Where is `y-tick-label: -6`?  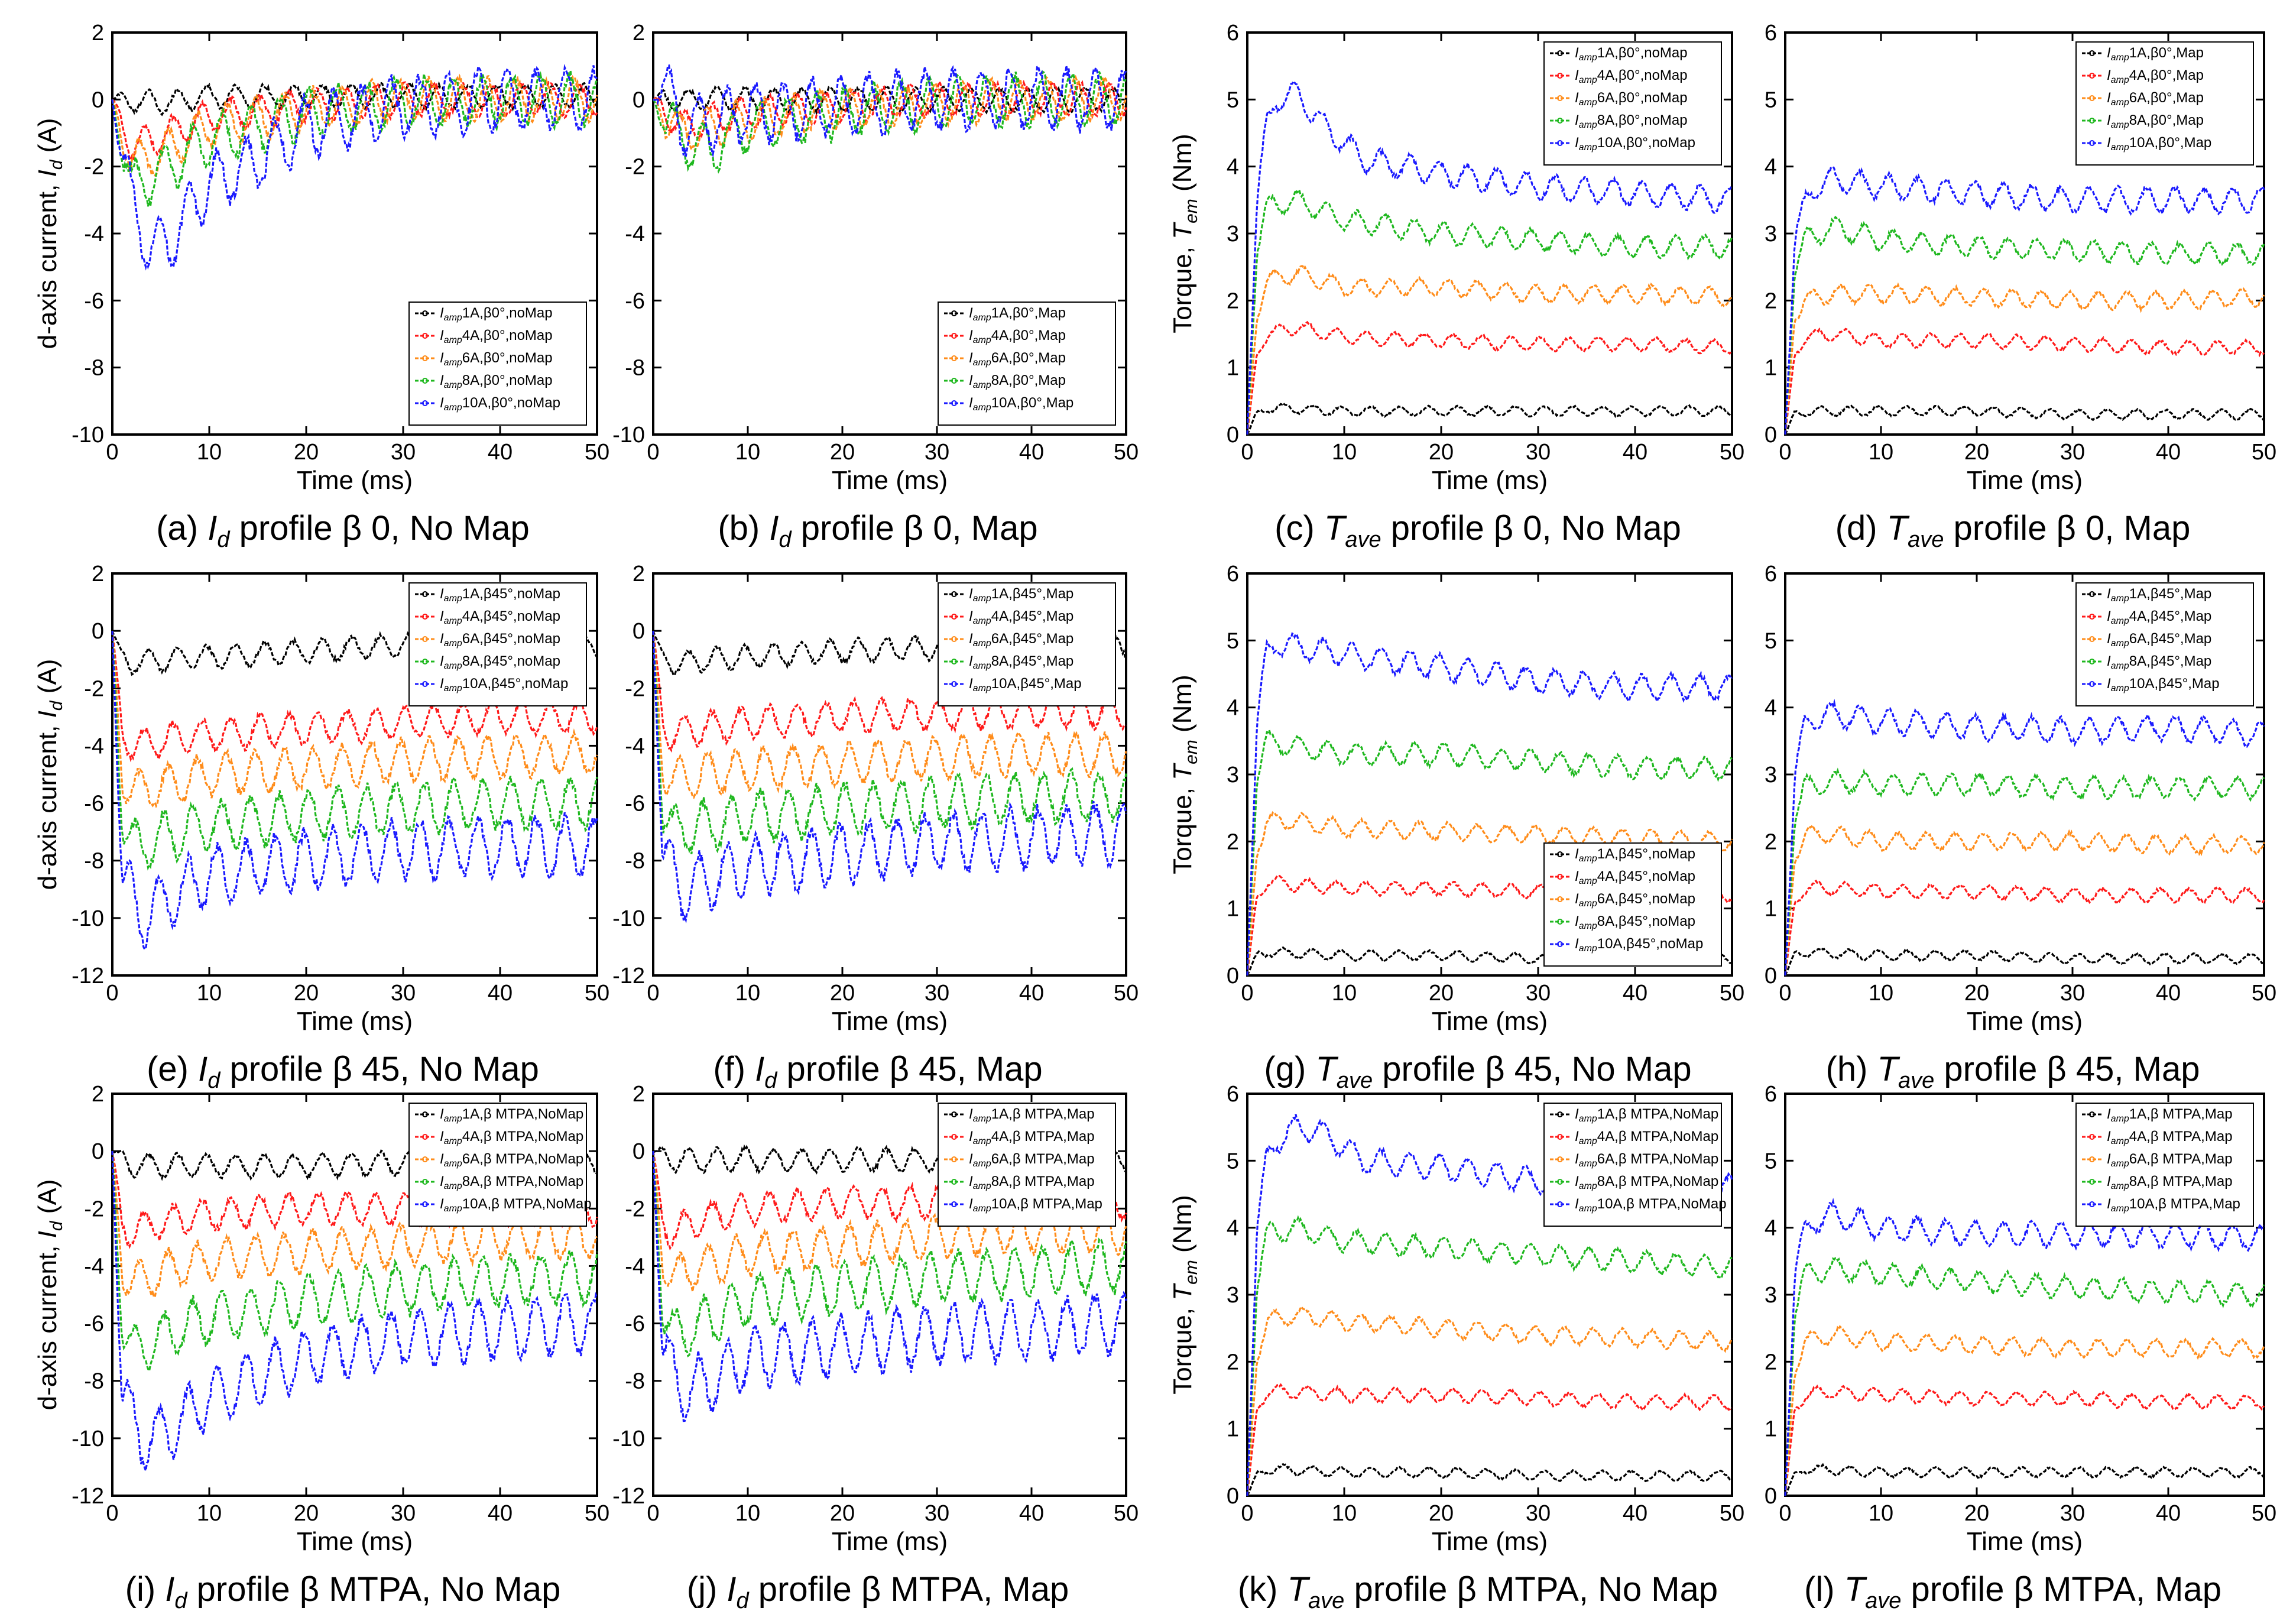
y-tick-label: -6 is located at coordinates (635, 301).